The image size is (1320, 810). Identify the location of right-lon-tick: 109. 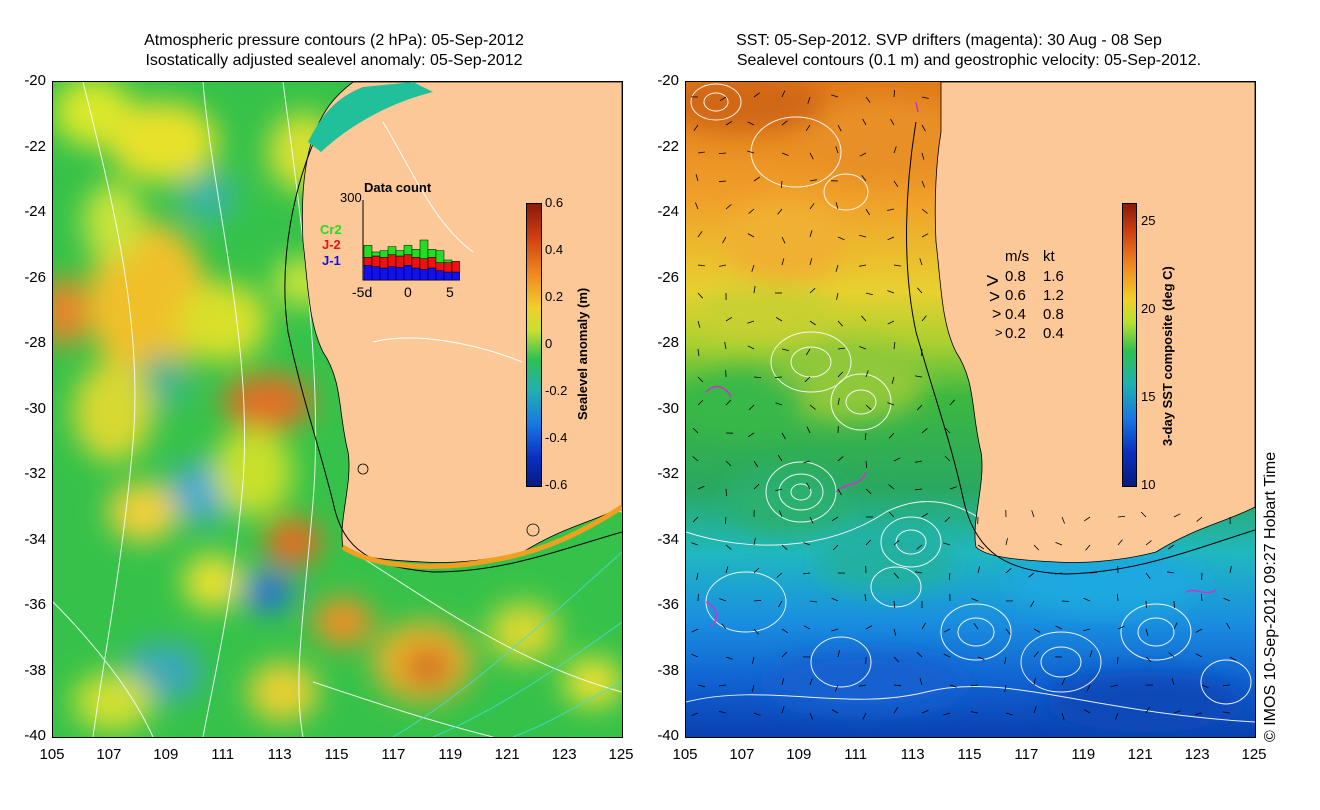
(799, 754).